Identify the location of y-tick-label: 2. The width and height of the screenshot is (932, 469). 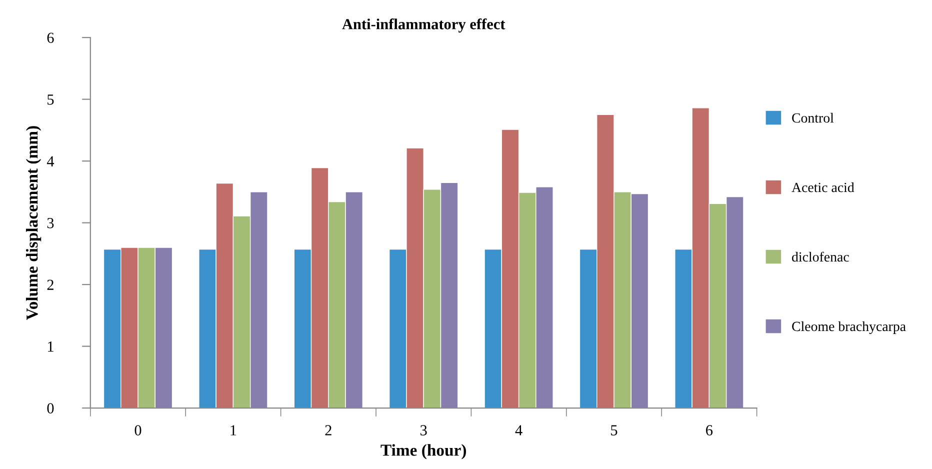
(50, 285).